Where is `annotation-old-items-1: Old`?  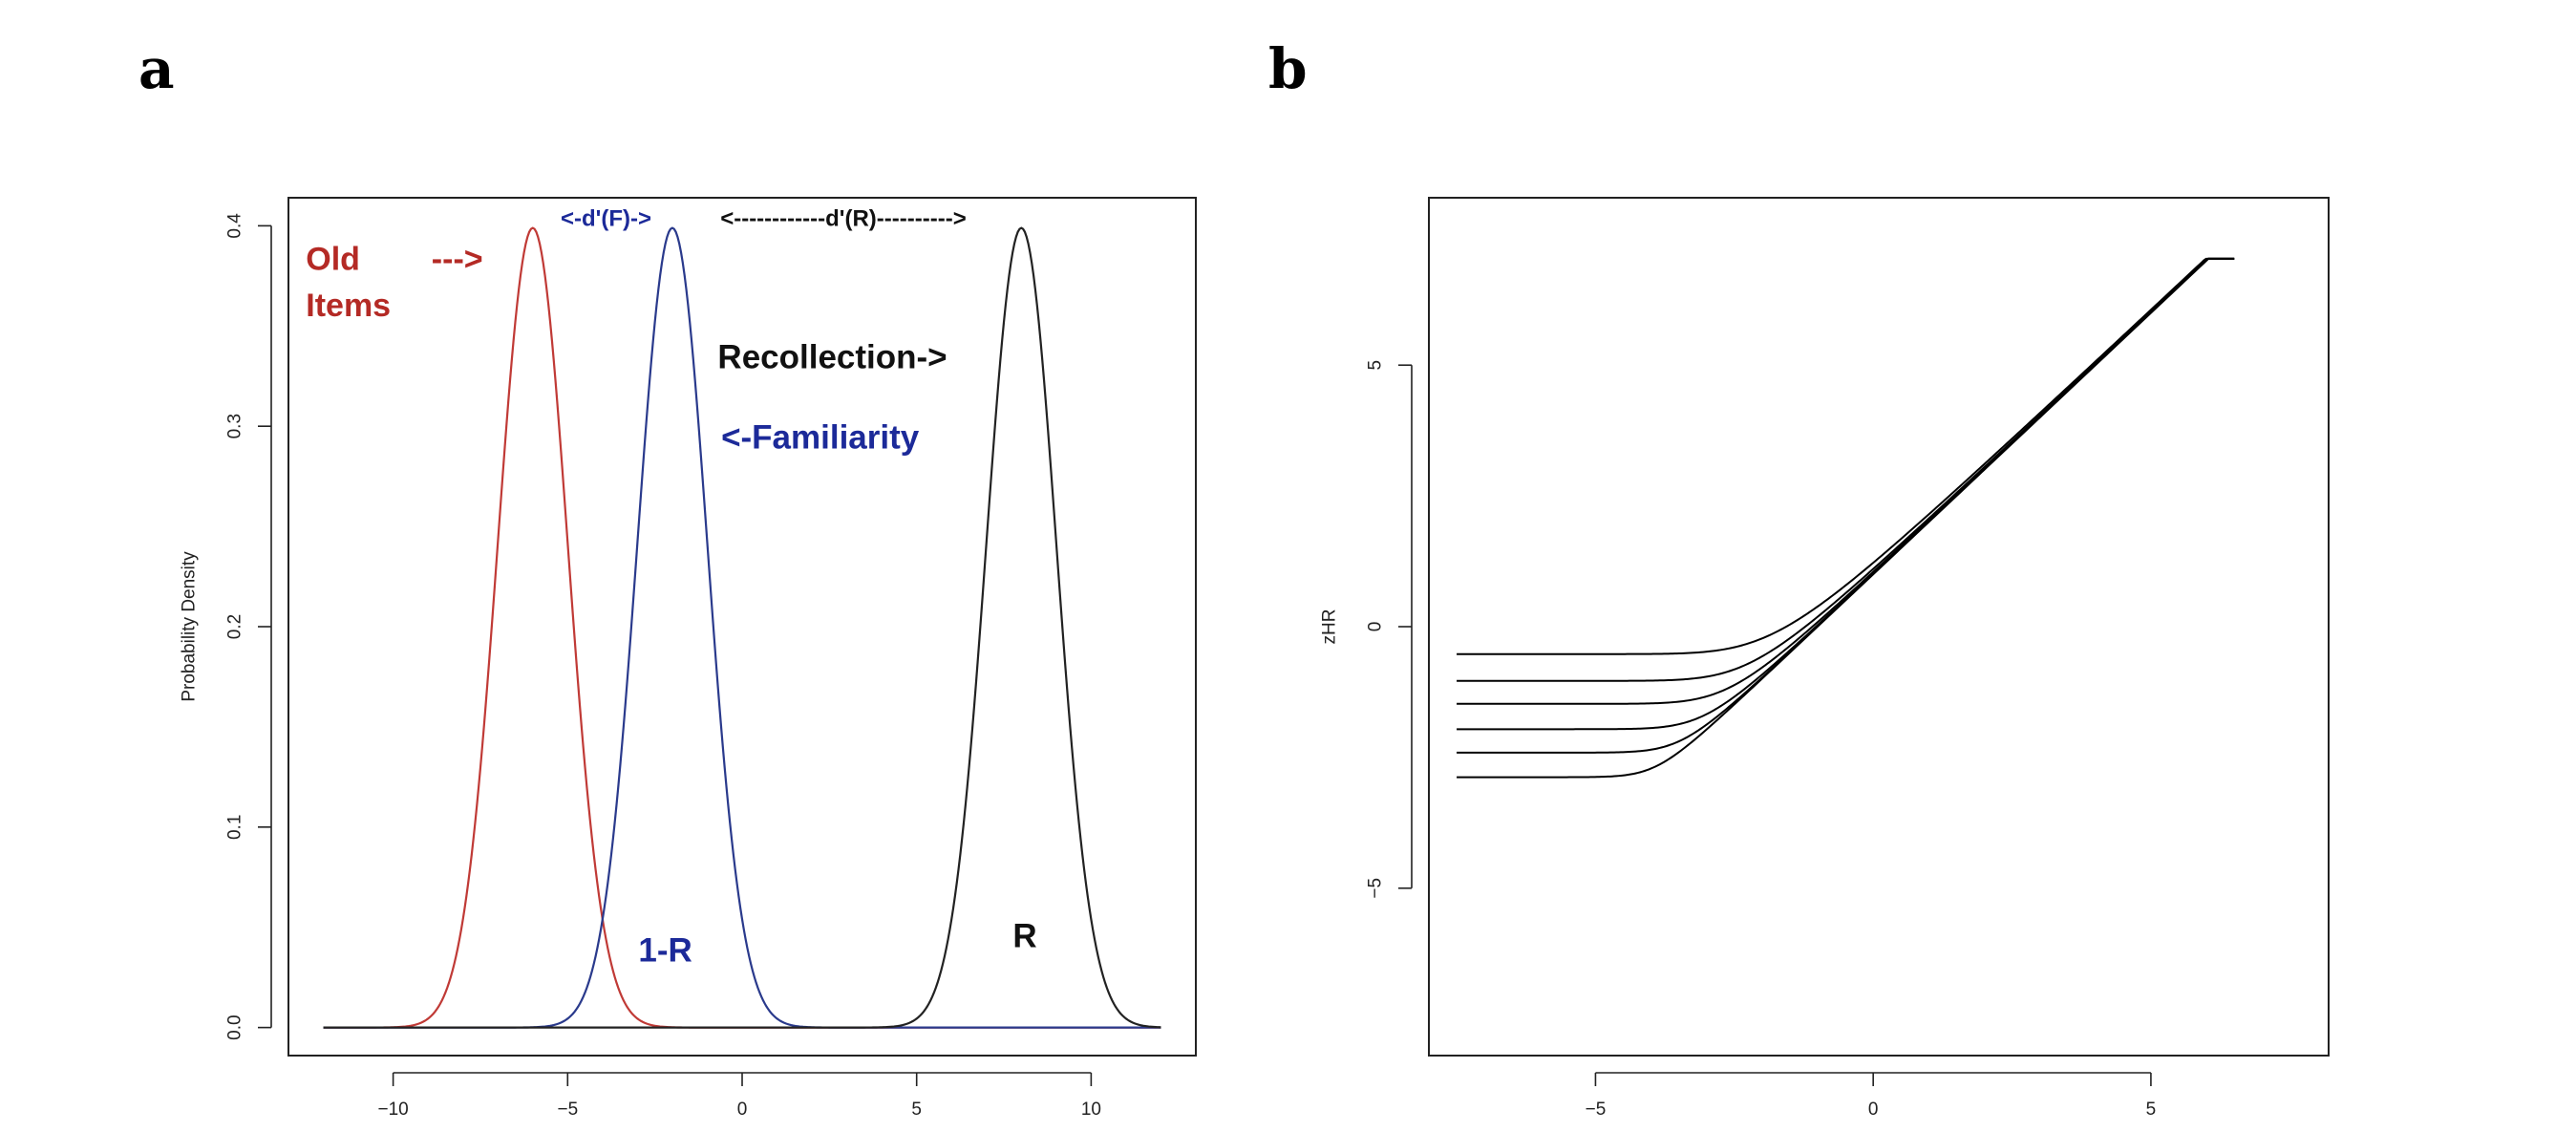
annotation-old-items-1: Old is located at coordinates (333, 260).